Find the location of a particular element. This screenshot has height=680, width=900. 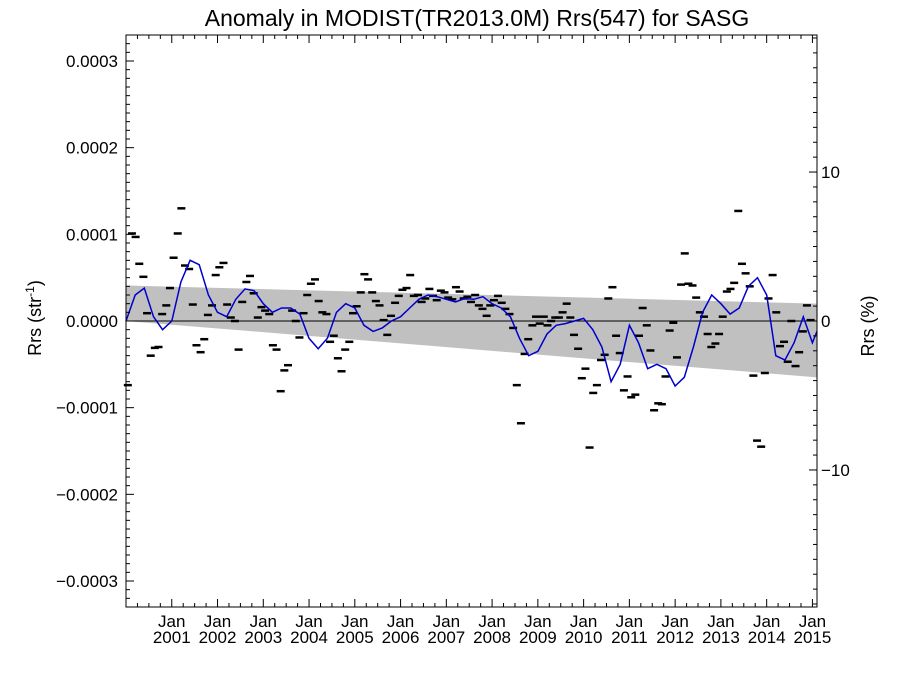

x-tick-year-label: 2003 is located at coordinates (263, 637).